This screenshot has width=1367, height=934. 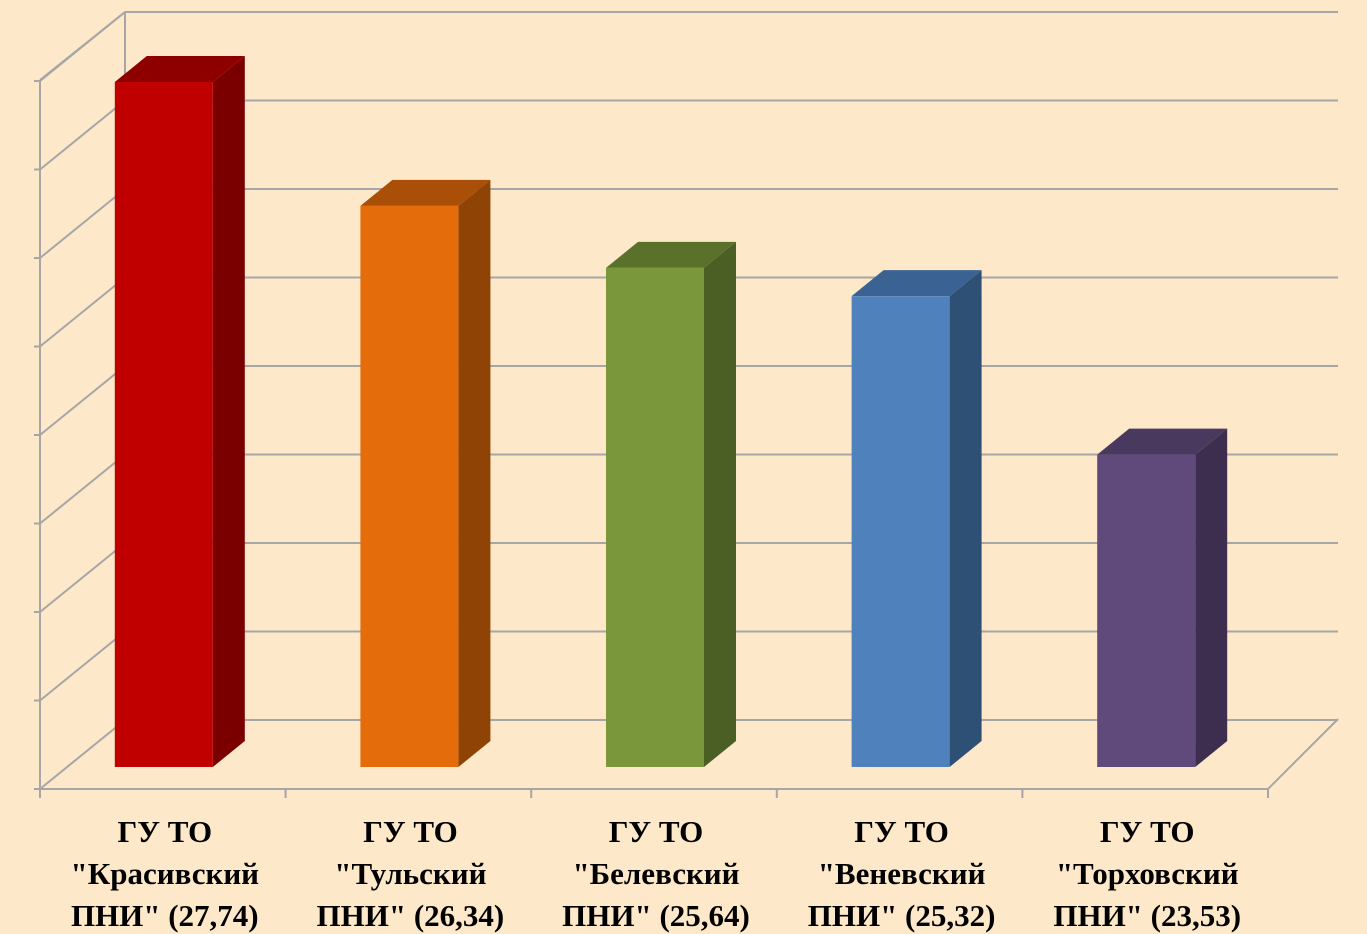 I want to click on category-label-line-0-1: "Красивский, so click(x=165, y=873).